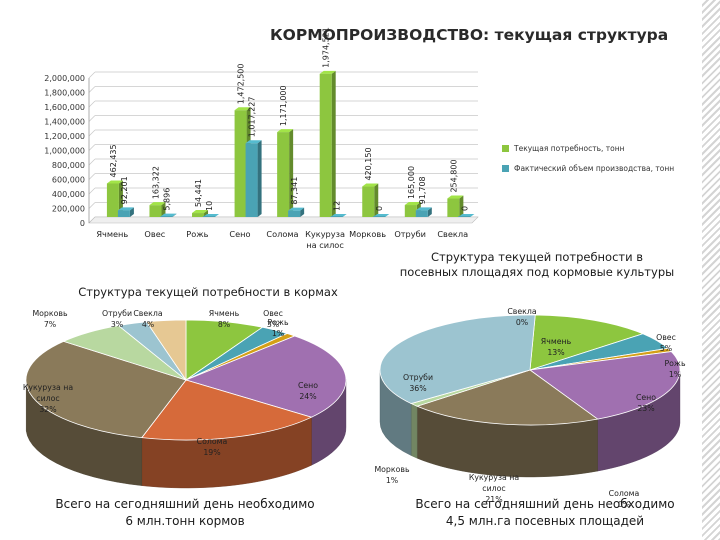 The image size is (720, 540). What do you see at coordinates (337, 206) in the screenshot?
I see `bar-value-label: 12` at bounding box center [337, 206].